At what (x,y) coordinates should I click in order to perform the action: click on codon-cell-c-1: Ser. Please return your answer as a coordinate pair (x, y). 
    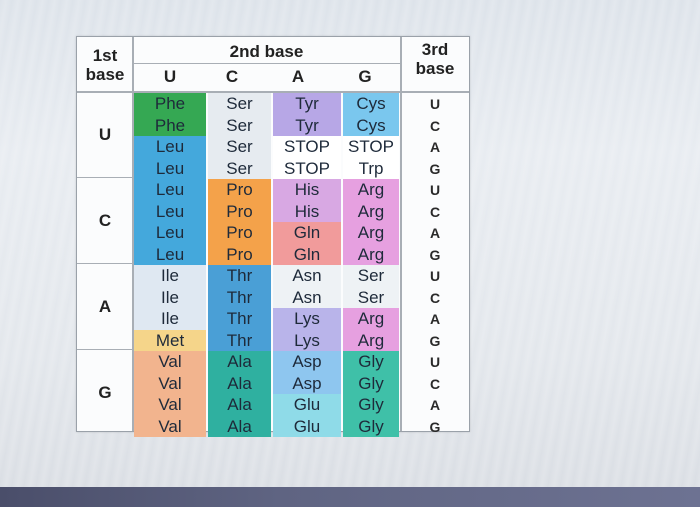
    Looking at the image, I should click on (239, 125).